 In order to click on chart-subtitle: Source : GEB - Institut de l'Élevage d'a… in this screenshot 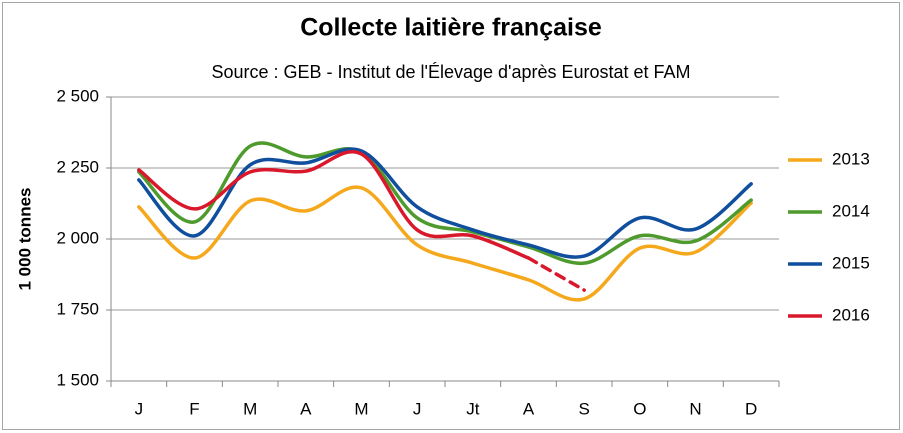, I will do `click(450, 72)`.